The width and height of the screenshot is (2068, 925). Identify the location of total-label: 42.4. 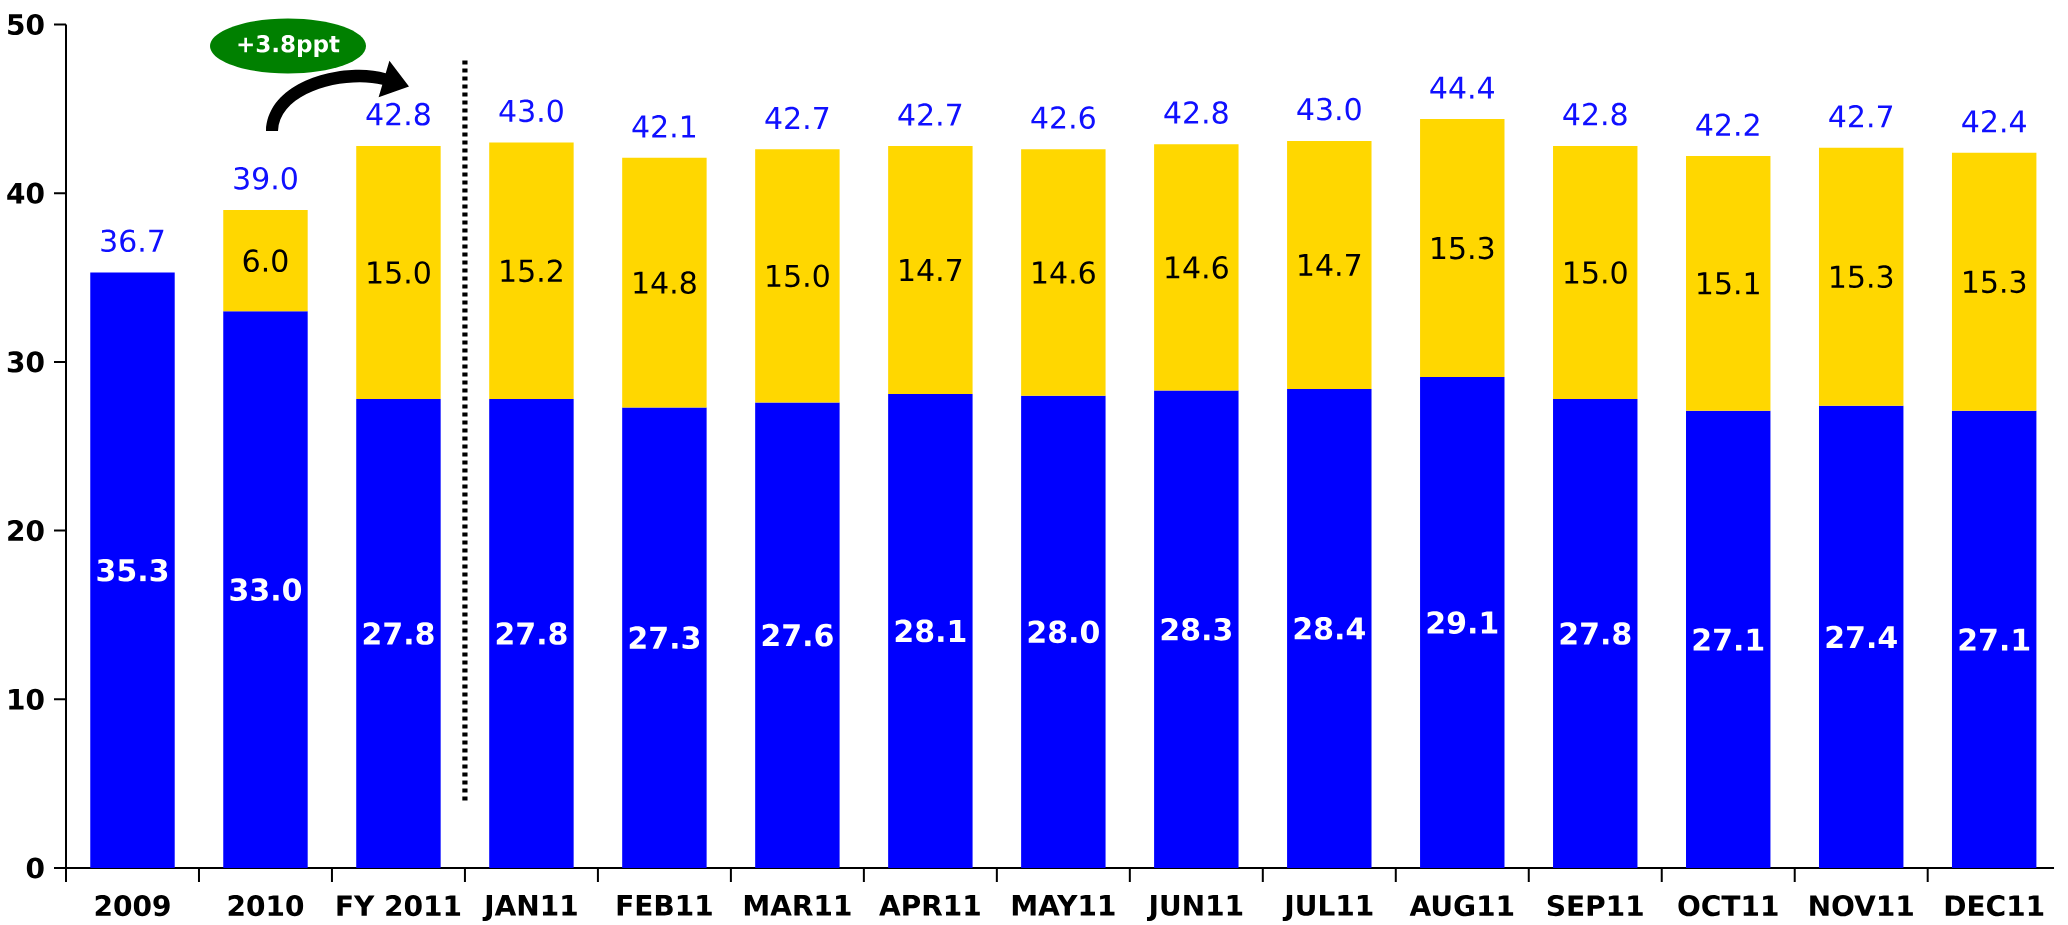
(1994, 121).